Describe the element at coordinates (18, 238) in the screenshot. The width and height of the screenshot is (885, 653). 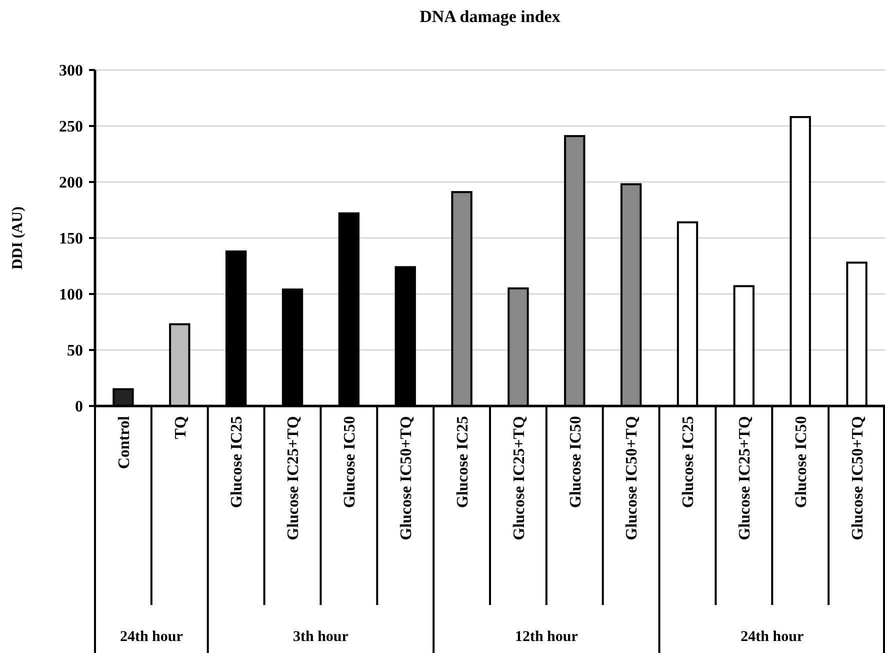
I see `y-axis-title: DDI (AU)` at that location.